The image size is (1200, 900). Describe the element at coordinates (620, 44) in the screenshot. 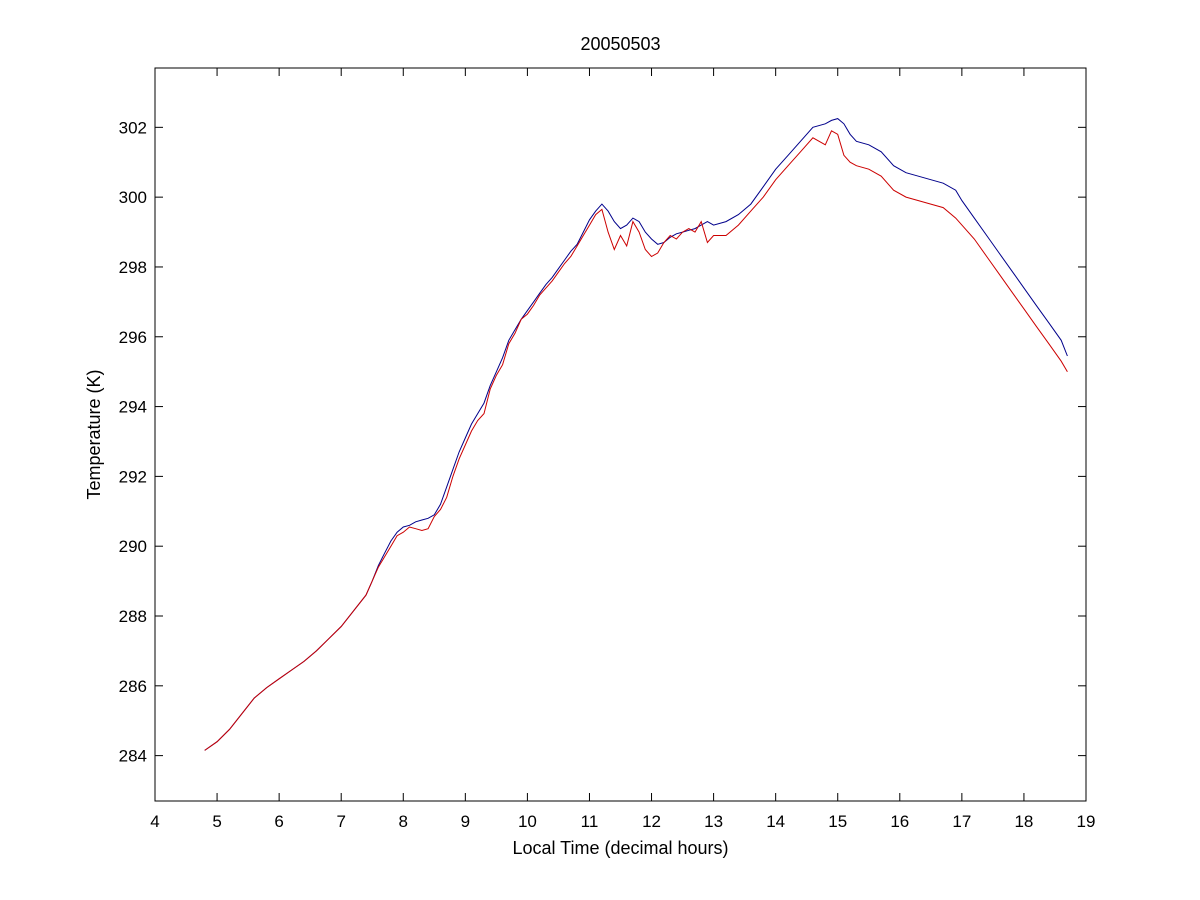

I see `chart-title: 20050503` at that location.